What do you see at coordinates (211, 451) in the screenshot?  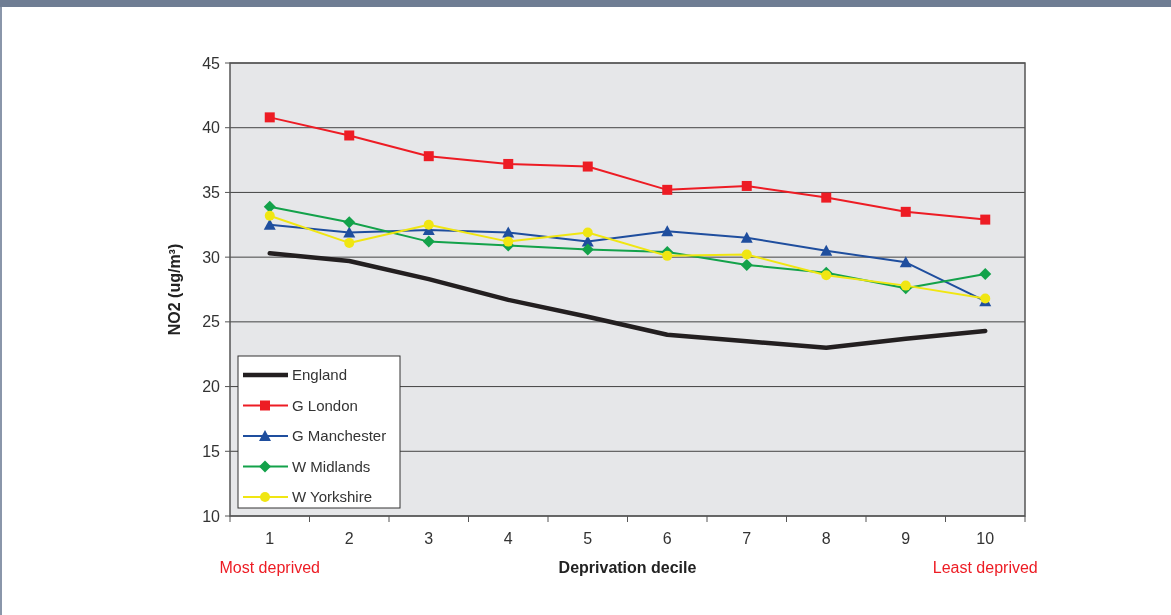 I see `y-tick-label: 15` at bounding box center [211, 451].